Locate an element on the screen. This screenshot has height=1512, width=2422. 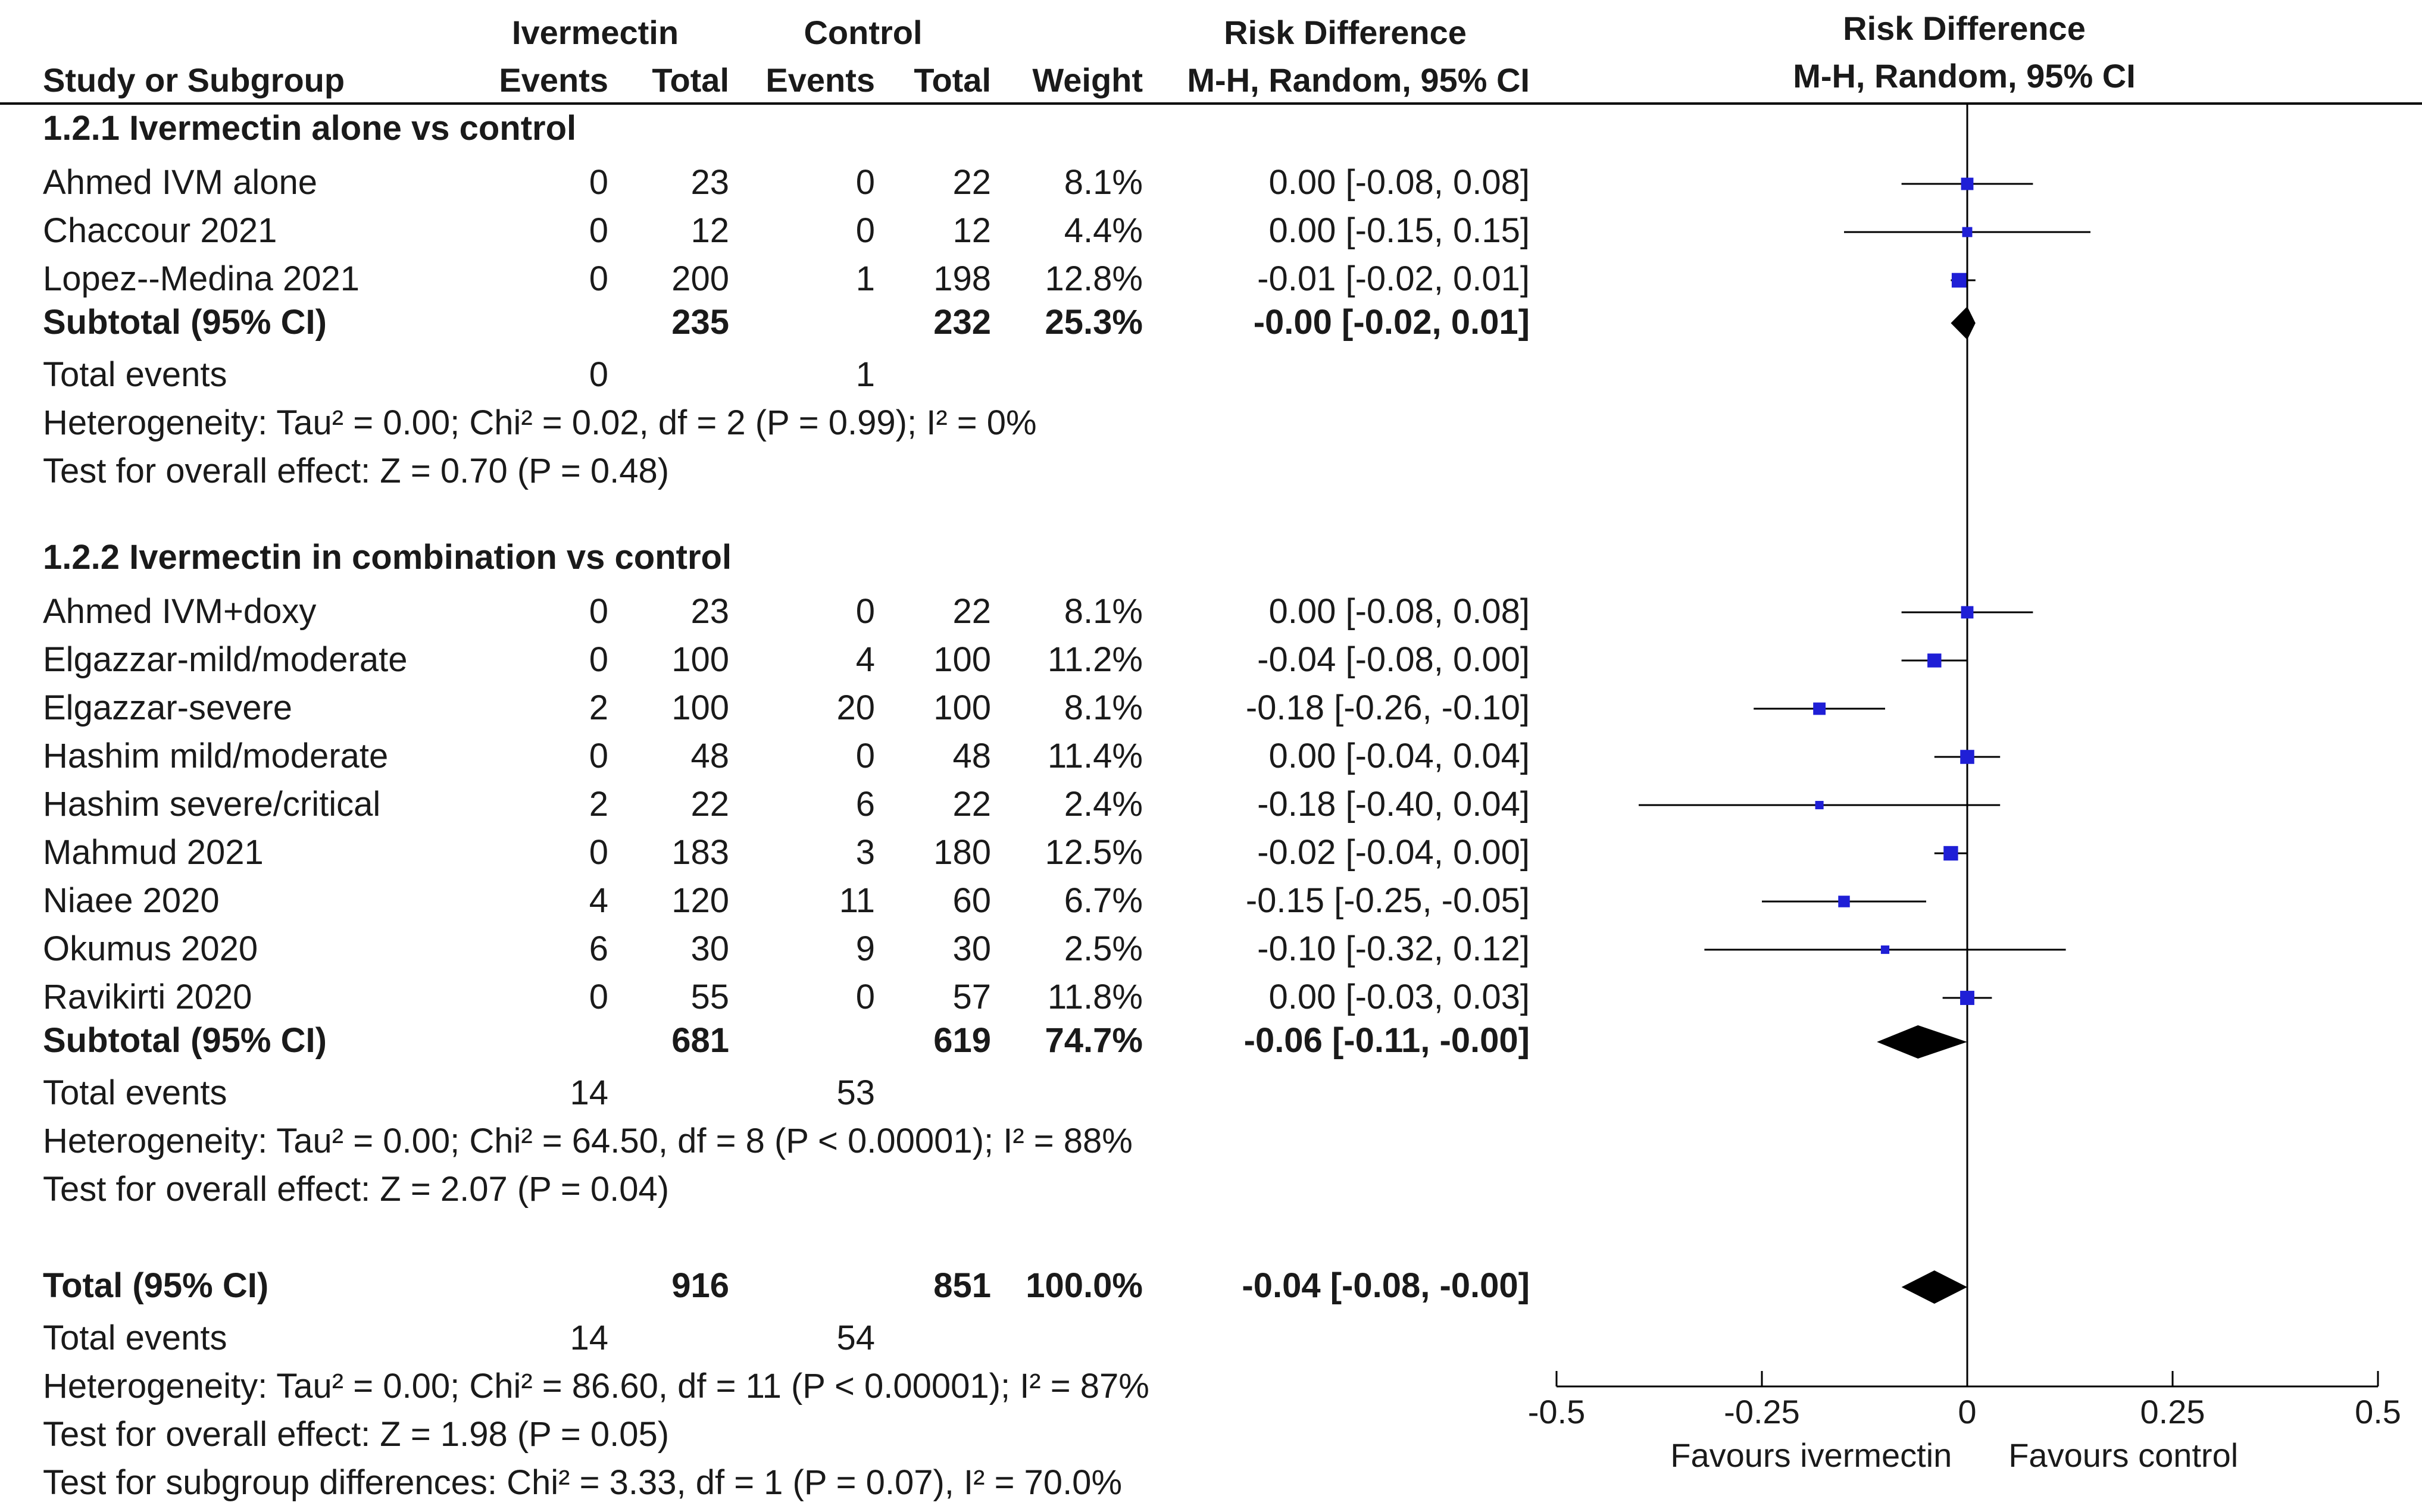
cell-t2: 619 is located at coordinates (962, 1040).